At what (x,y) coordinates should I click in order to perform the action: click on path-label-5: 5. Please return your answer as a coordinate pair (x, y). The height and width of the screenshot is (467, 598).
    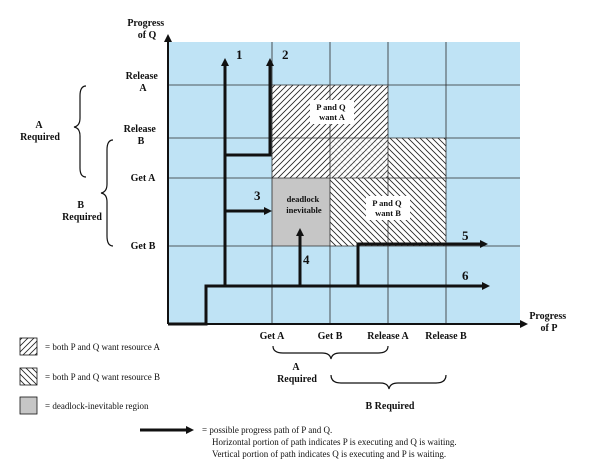
    Looking at the image, I should click on (465, 235).